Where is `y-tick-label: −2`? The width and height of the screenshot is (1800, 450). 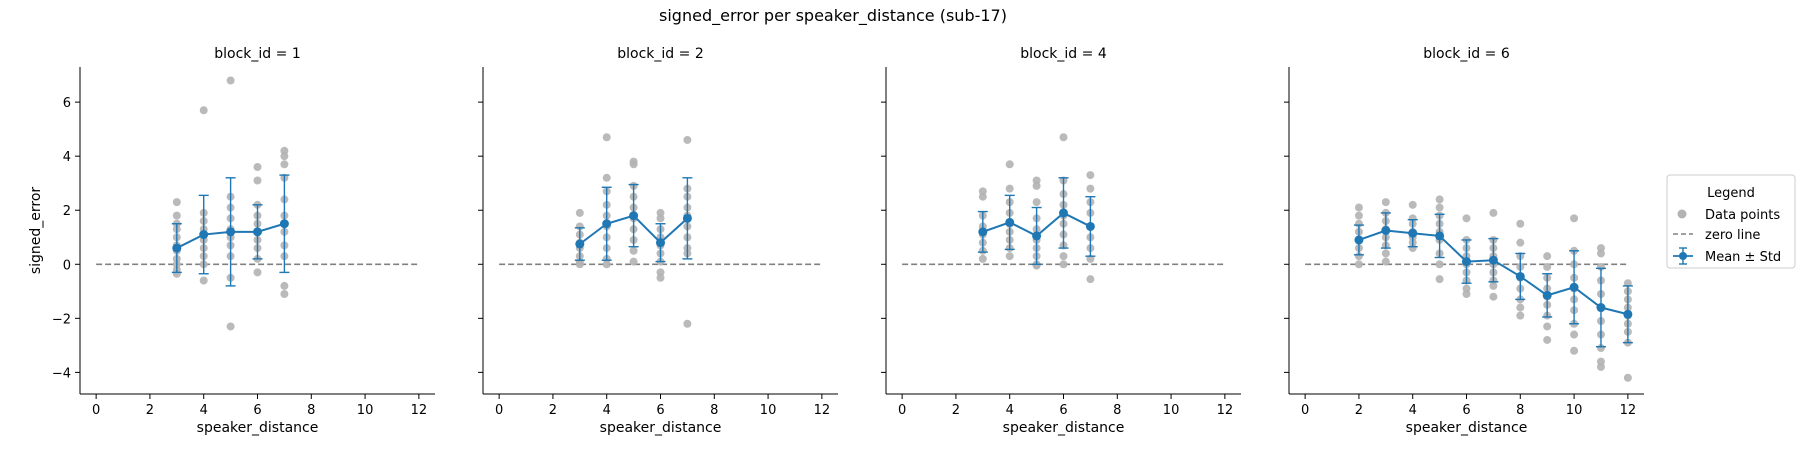
y-tick-label: −2 is located at coordinates (61, 319).